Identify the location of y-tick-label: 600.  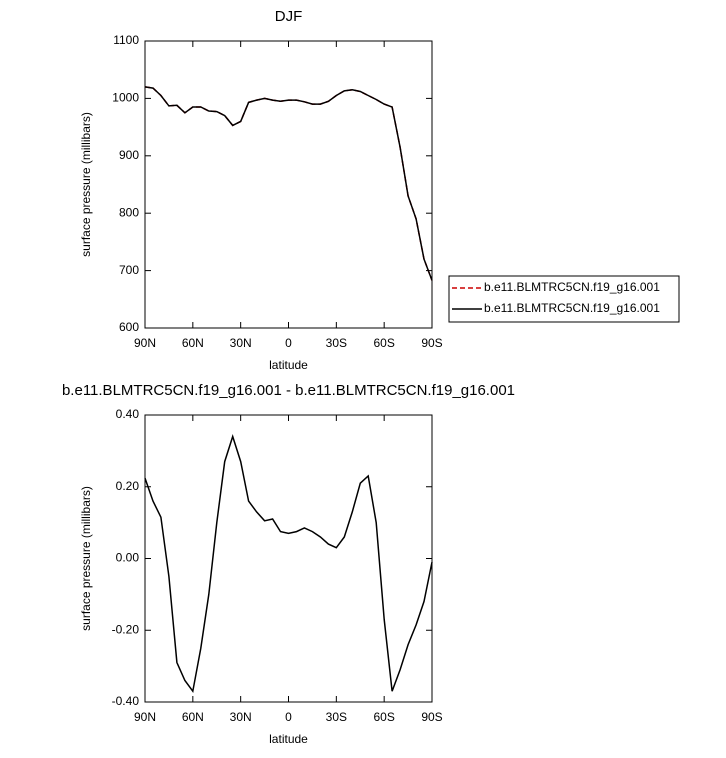
(129, 327).